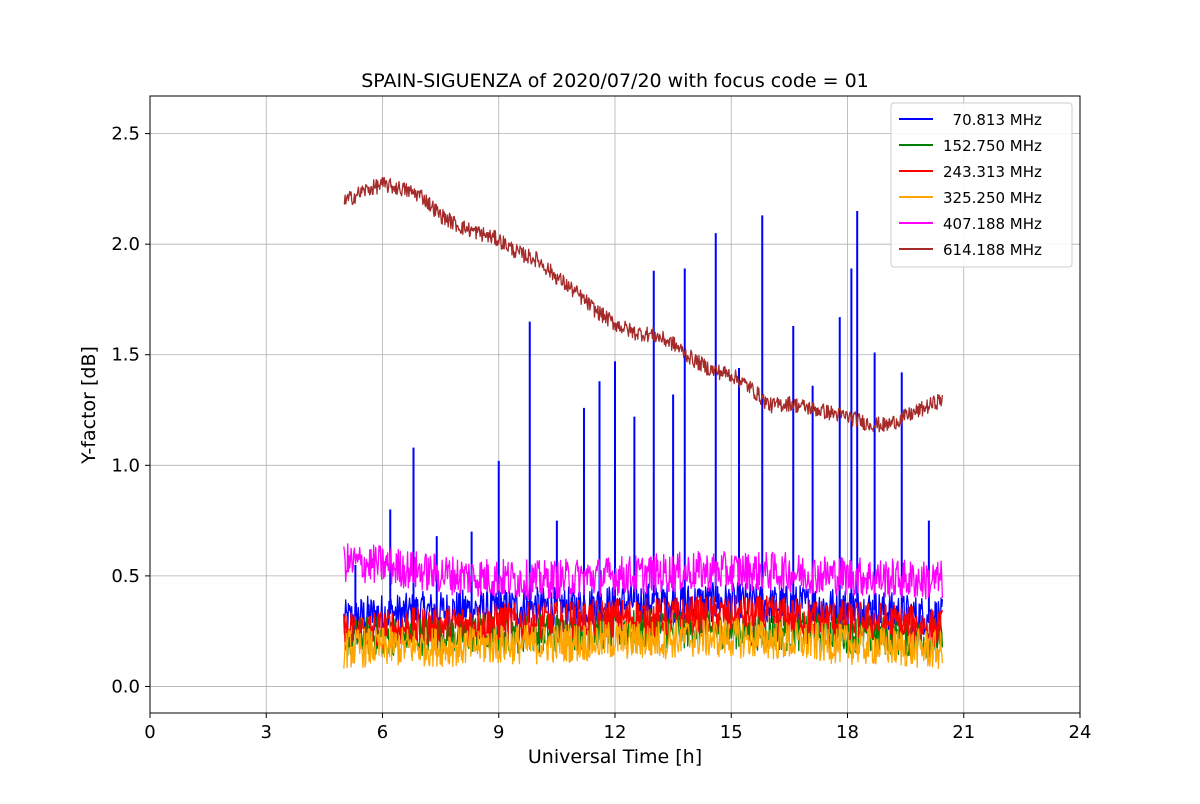 Image resolution: width=1200 pixels, height=804 pixels. What do you see at coordinates (125, 686) in the screenshot?
I see `y-tick-label: 0.0` at bounding box center [125, 686].